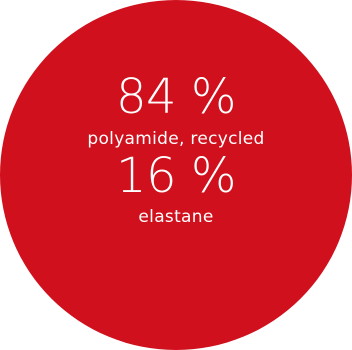 The image size is (352, 350). I want to click on composition-material-1: polyamide, recycled, so click(176, 139).